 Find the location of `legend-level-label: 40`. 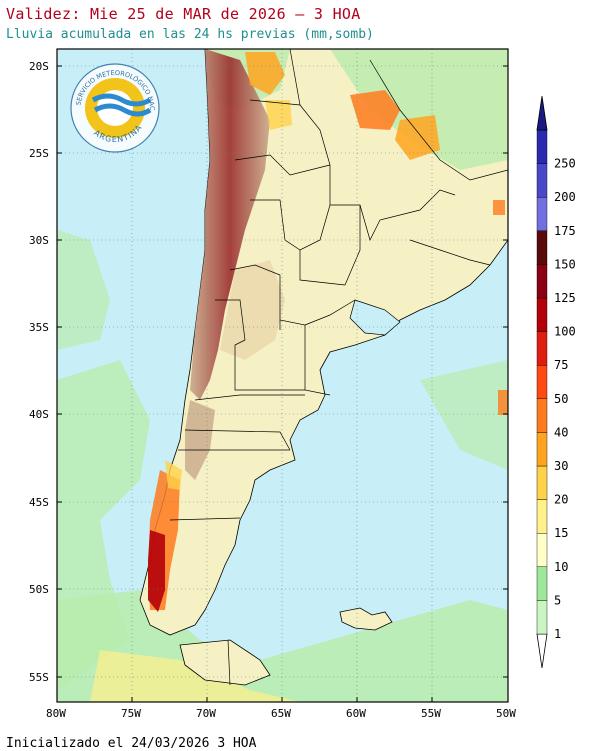

legend-level-label: 40 is located at coordinates (561, 432).